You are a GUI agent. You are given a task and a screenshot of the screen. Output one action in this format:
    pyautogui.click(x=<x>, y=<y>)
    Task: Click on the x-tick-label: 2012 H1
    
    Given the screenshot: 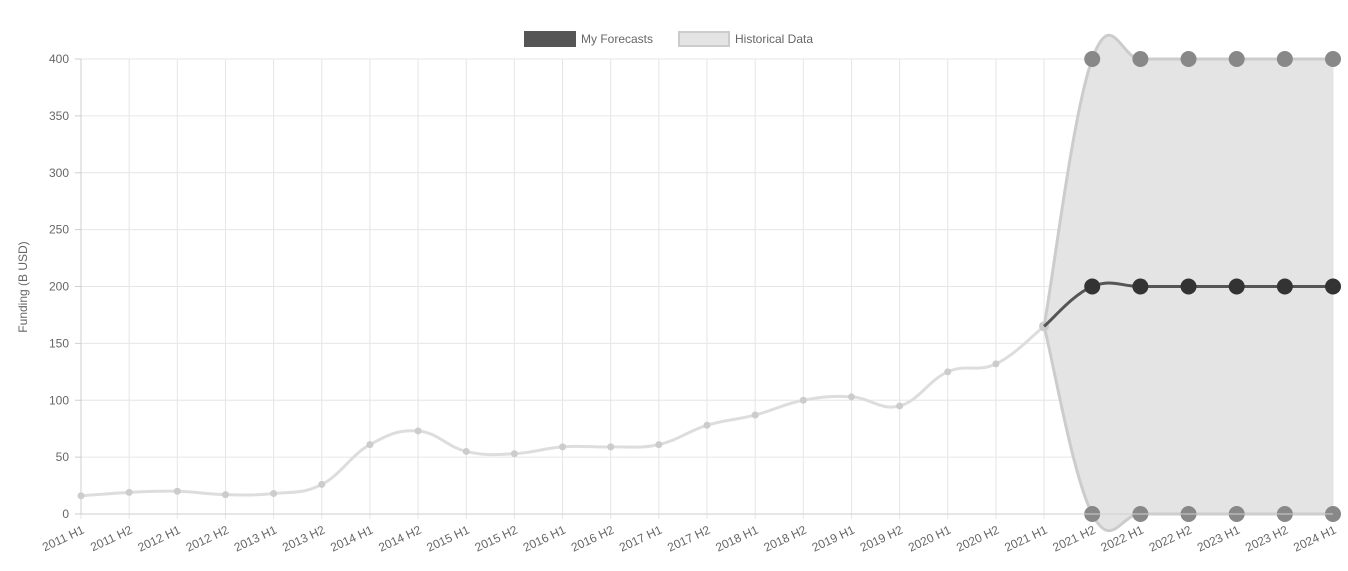 What is the action you would take?
    pyautogui.click(x=159, y=539)
    